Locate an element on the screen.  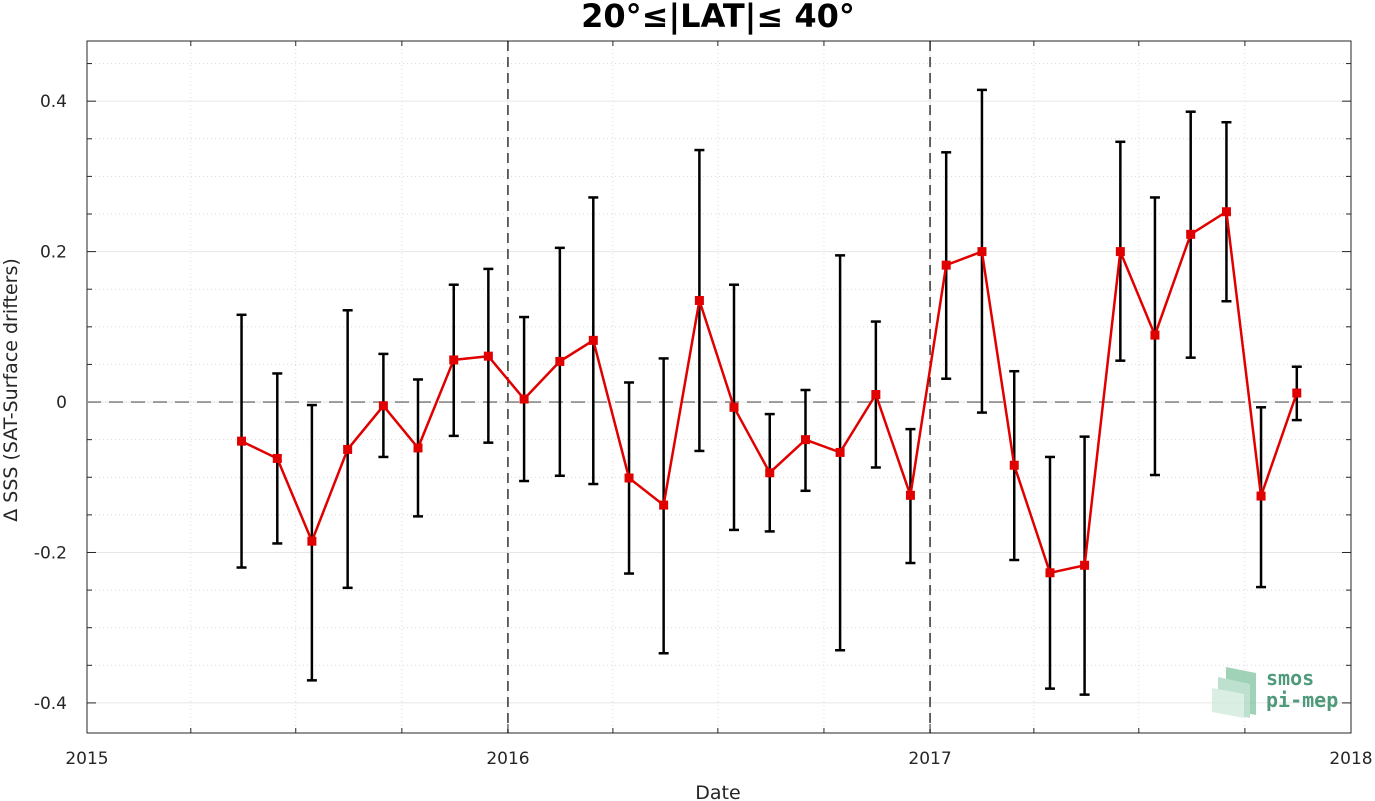
y-tick-label: -0.2 is located at coordinates (50, 553).